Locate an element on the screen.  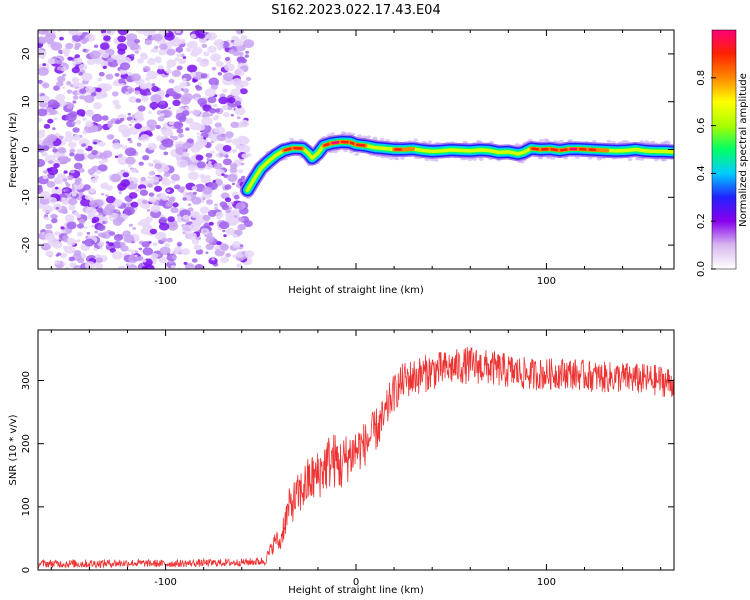
ridge-core-peak is located at coordinates (327, 144).